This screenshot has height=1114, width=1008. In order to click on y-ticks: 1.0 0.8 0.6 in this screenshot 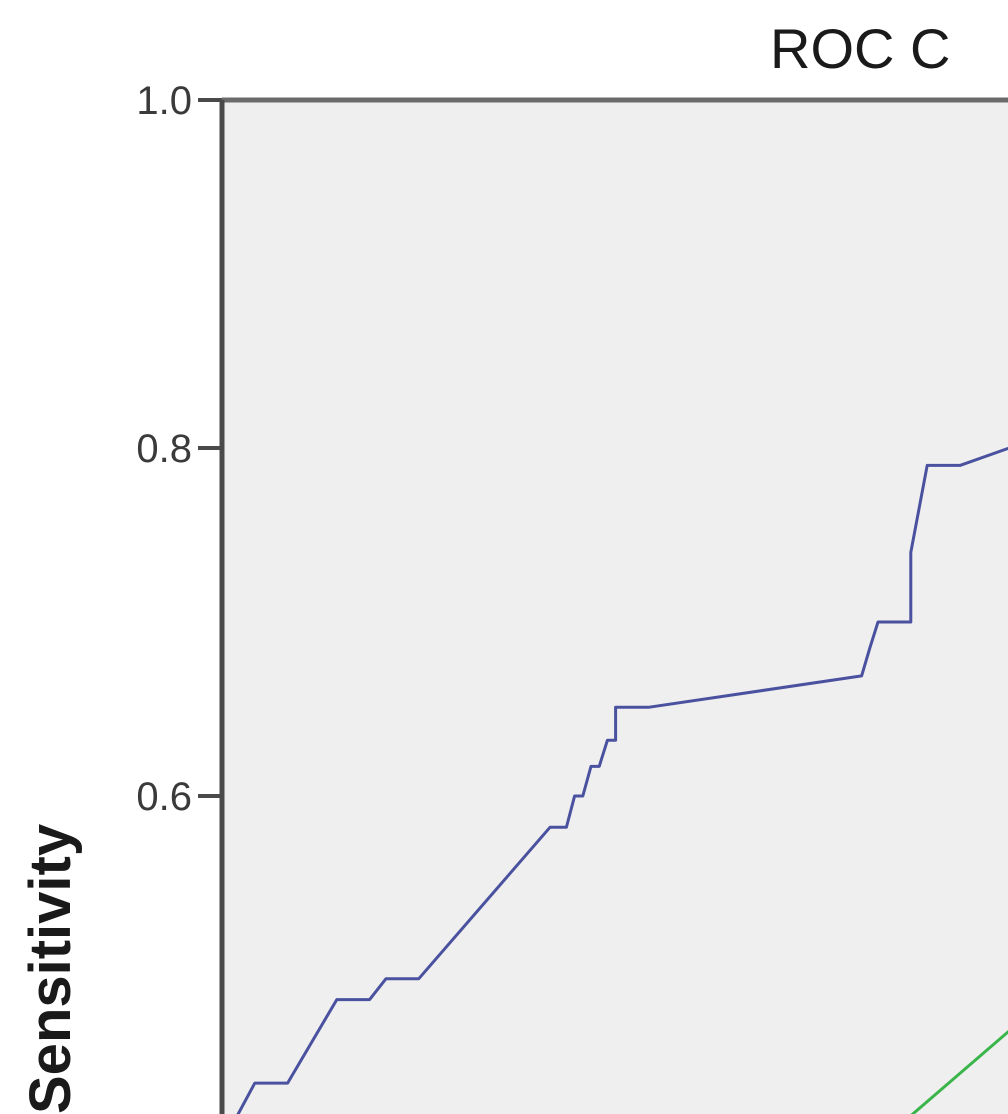, I will do `click(179, 449)`.